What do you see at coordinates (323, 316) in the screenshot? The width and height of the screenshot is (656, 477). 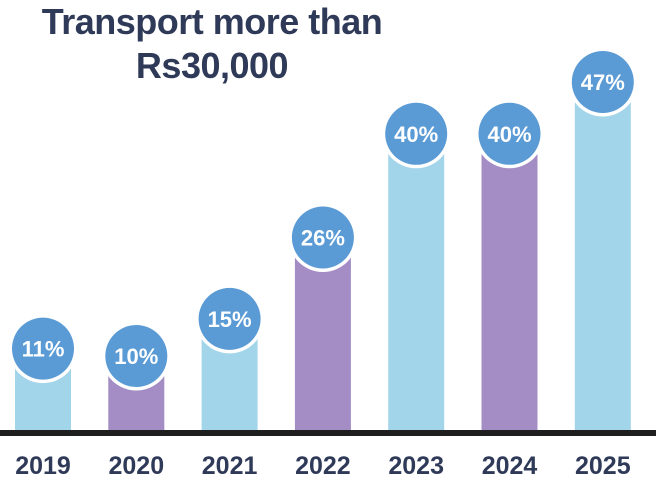 I see `bar-group: 26%` at bounding box center [323, 316].